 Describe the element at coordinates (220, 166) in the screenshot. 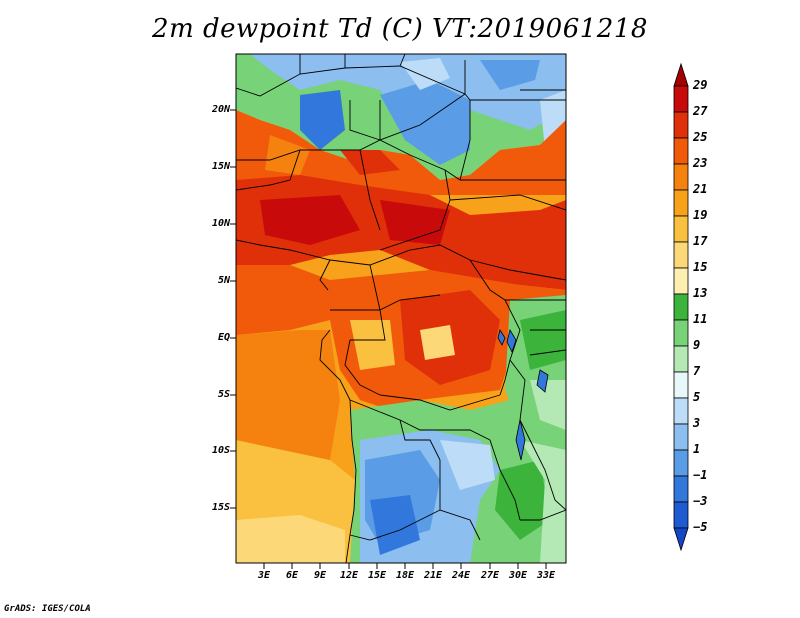

I see `lat-label-15n: 15N` at that location.